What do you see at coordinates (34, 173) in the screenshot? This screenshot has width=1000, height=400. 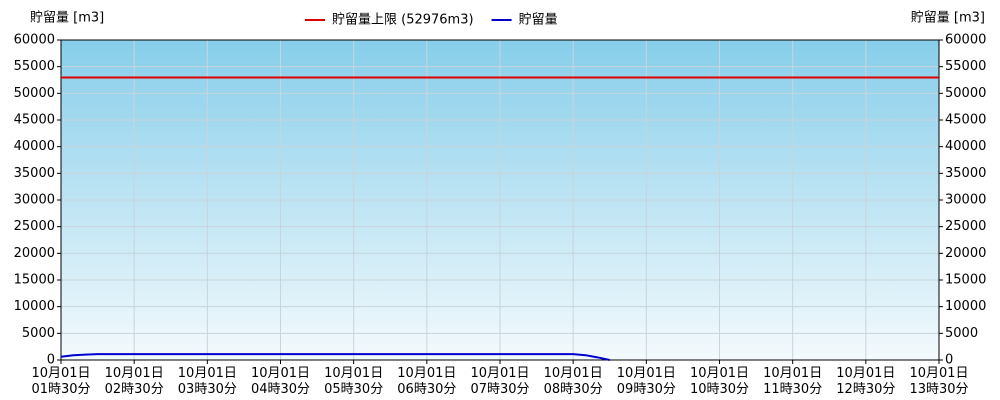 I see `y-tick-label: 35000` at bounding box center [34, 173].